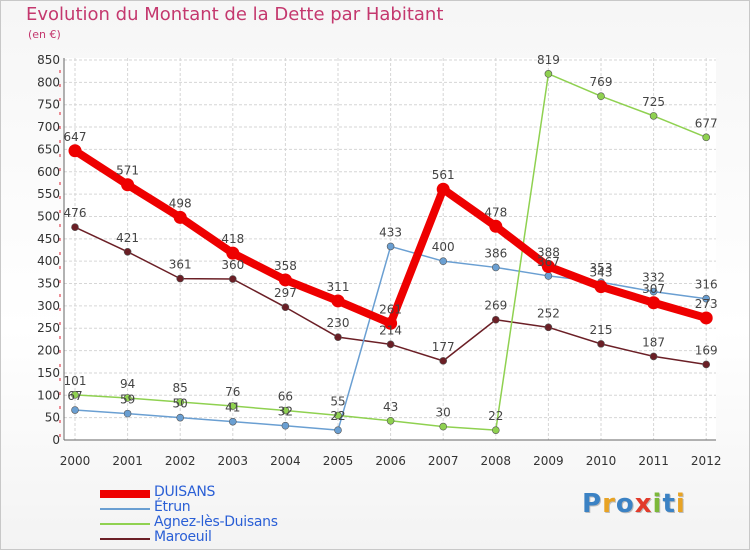  I want to click on data-label: 360, so click(232, 265).